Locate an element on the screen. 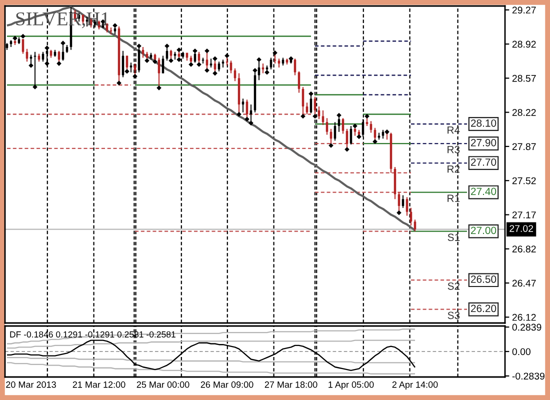 The image size is (550, 400). y-tick-label: 26.47 is located at coordinates (524, 283).